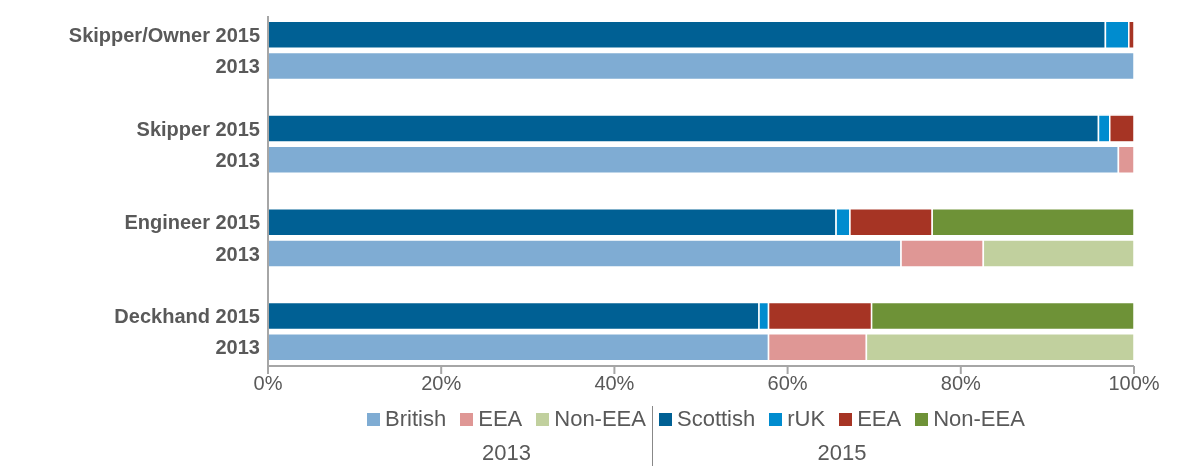 This screenshot has width=1178, height=473. I want to click on x-tick-label: 100%, so click(1134, 383).